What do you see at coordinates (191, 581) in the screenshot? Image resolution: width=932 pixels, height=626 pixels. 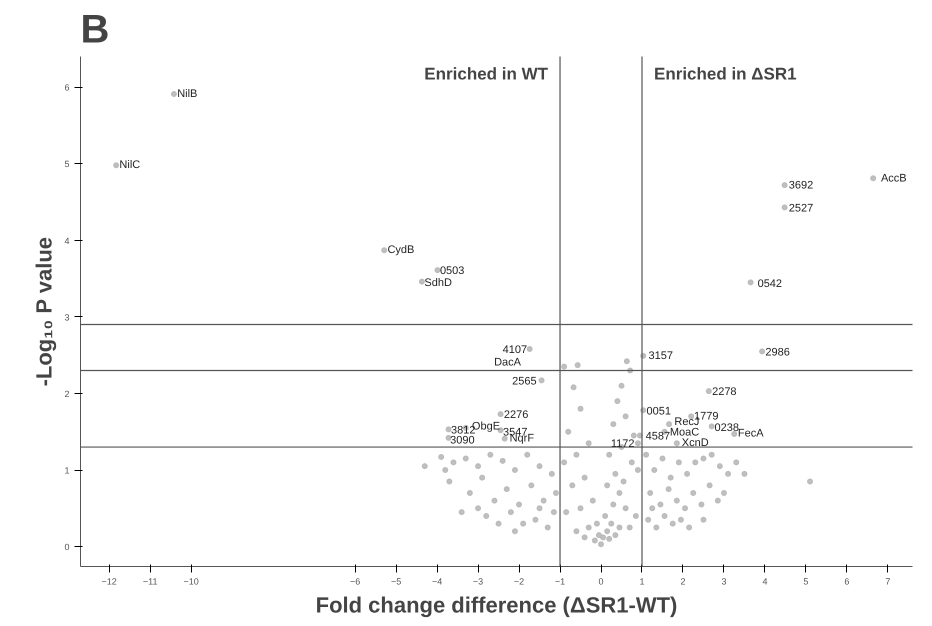 I see `x-tick-label: −10` at bounding box center [191, 581].